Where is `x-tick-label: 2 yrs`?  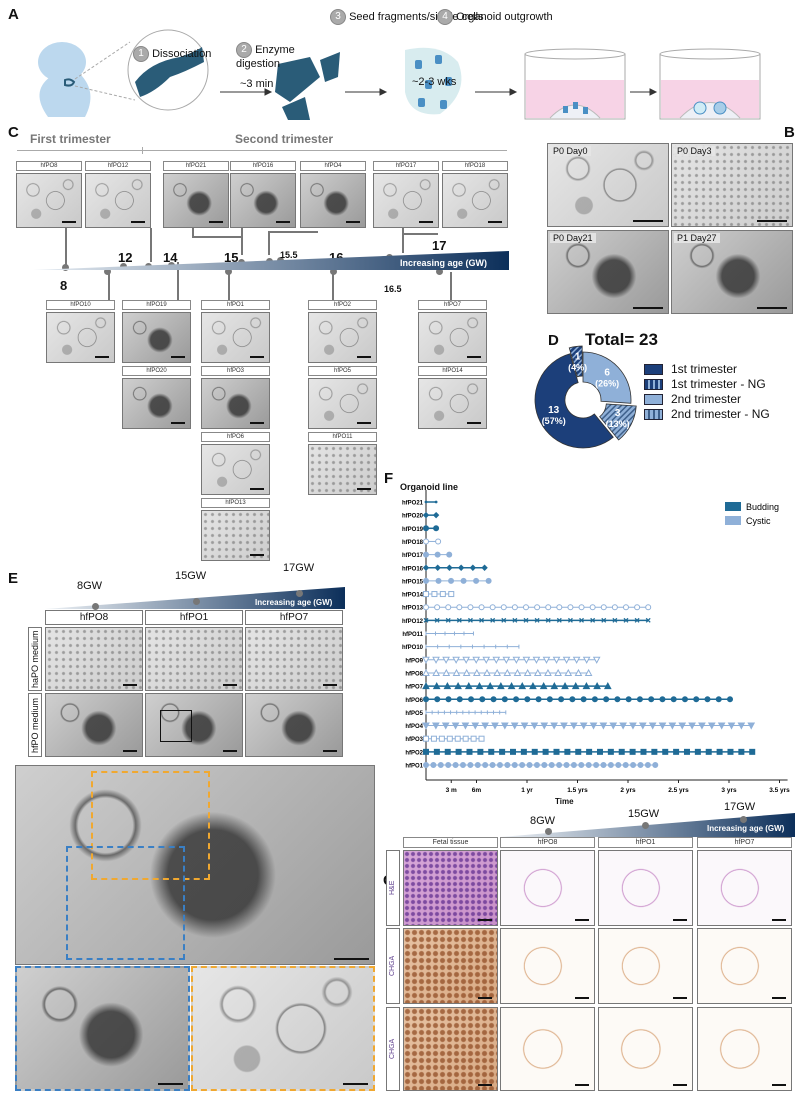
x-tick-label: 2 yrs is located at coordinates (628, 790).